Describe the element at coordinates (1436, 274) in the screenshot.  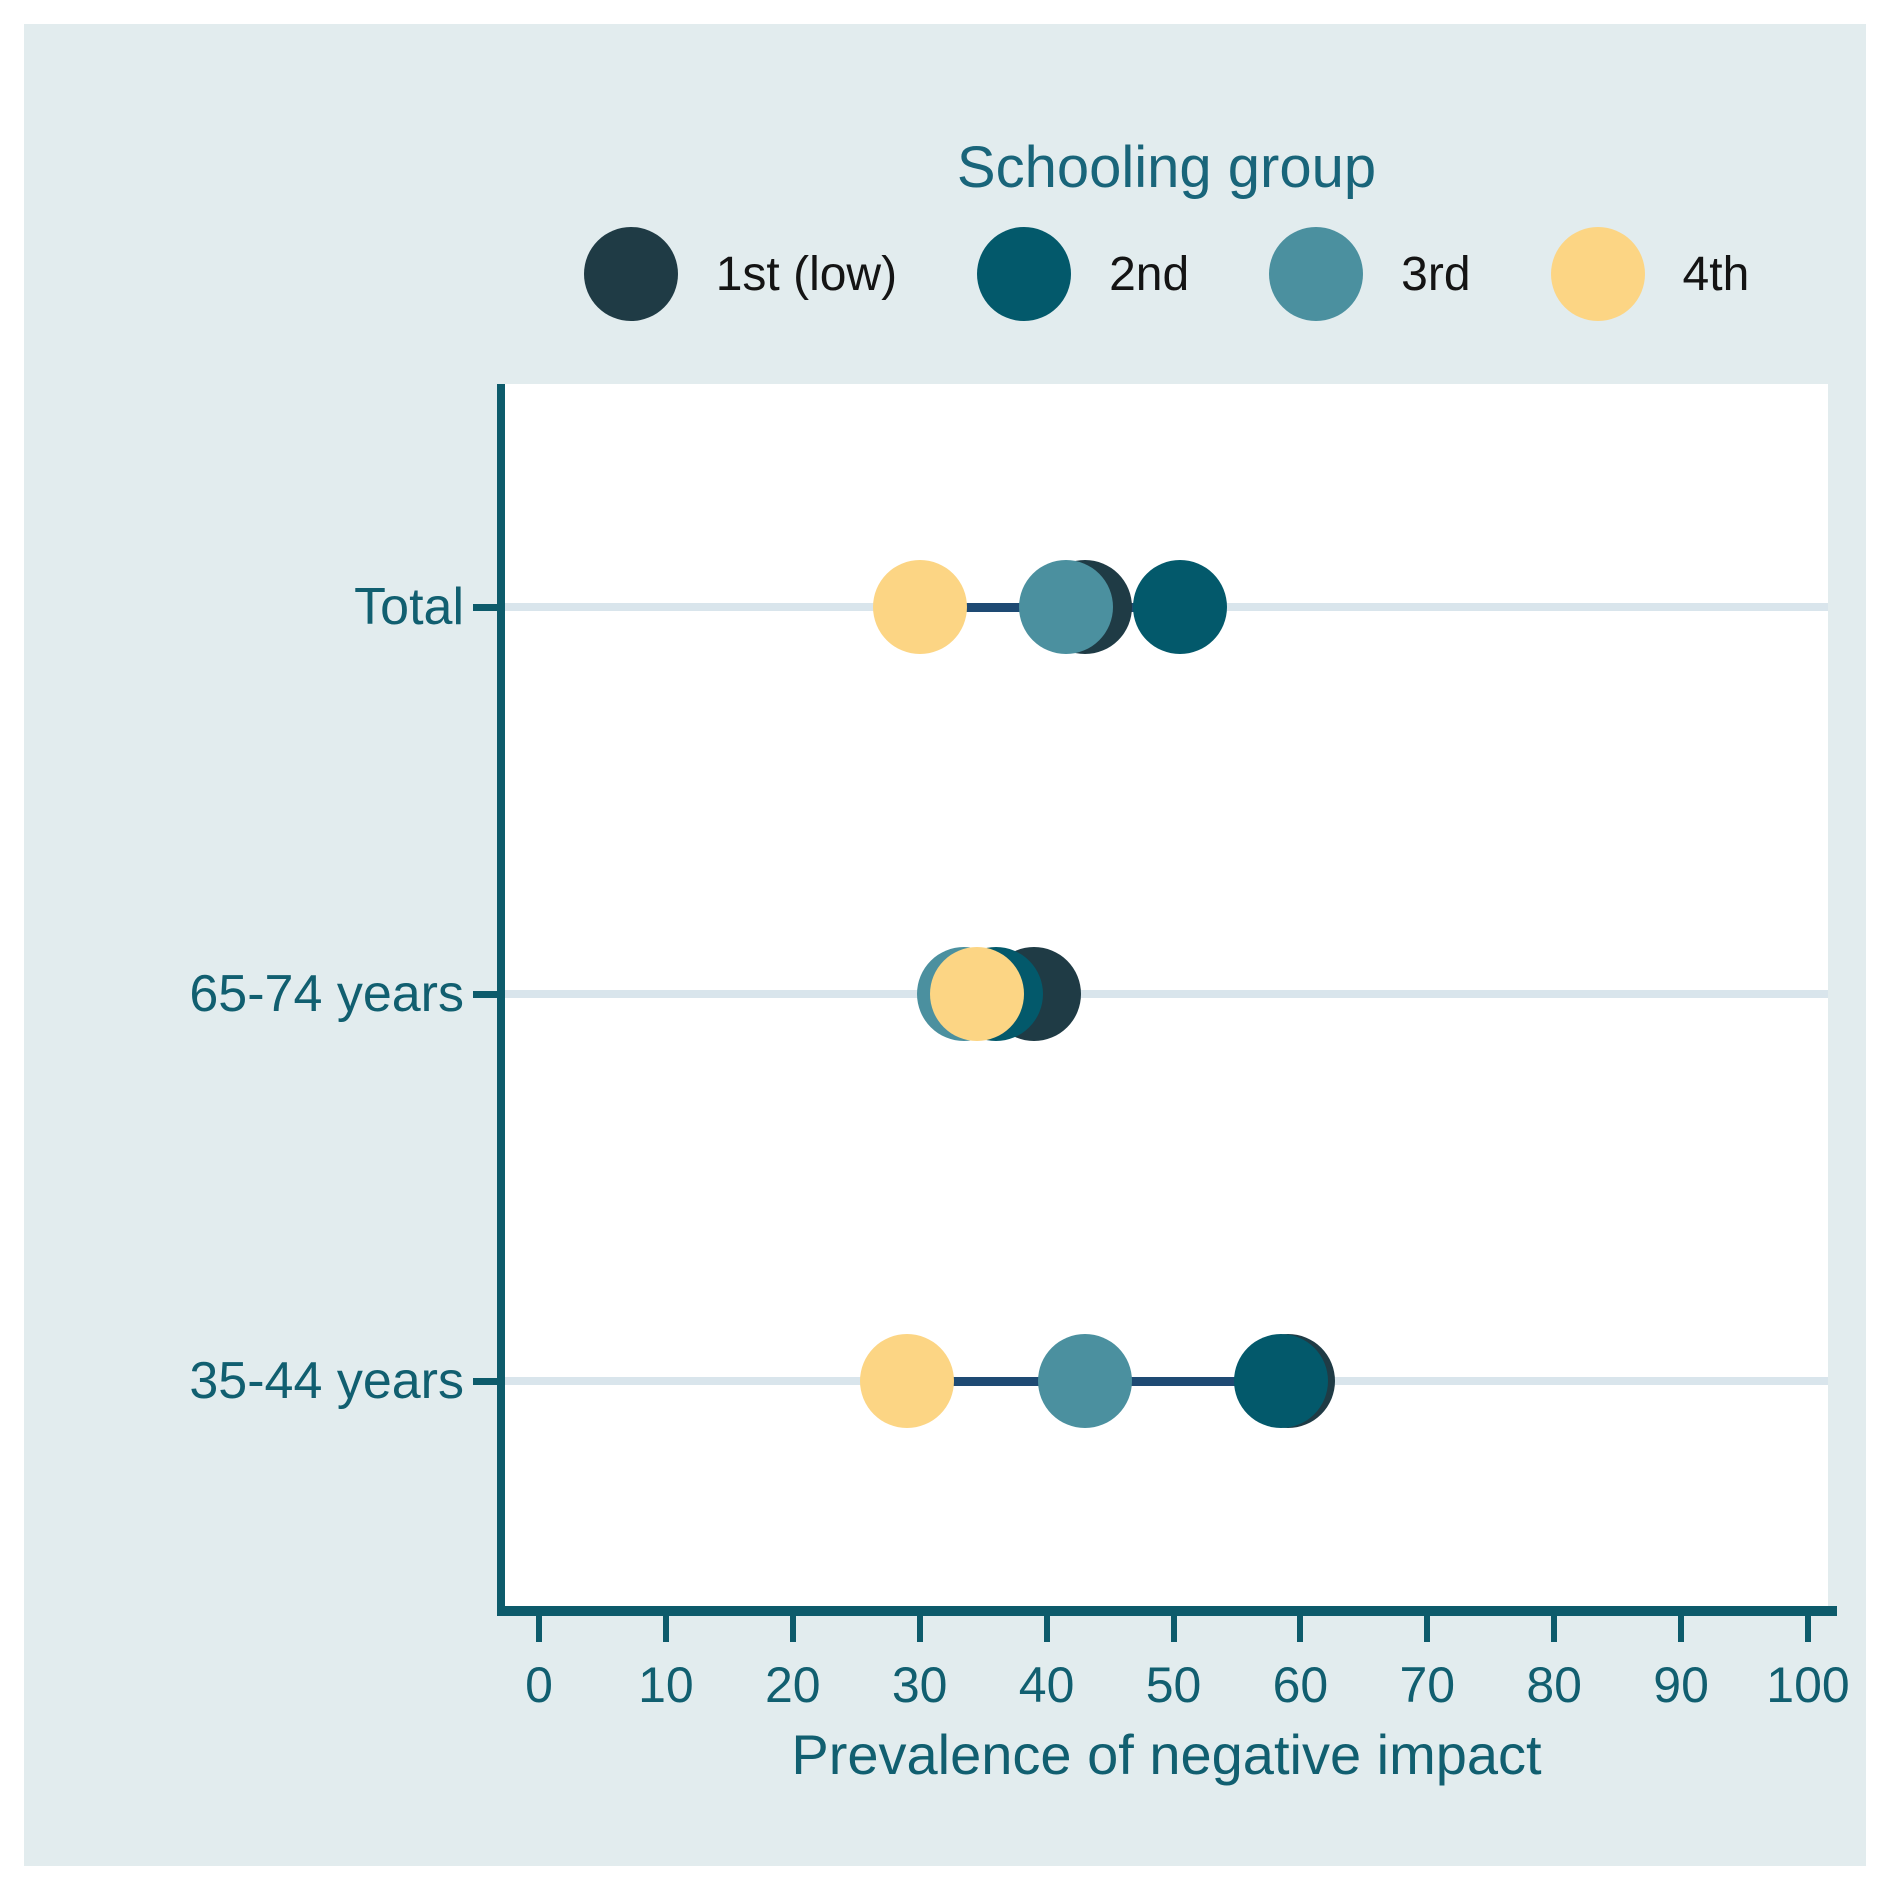
I see `legend-item-label: 3rd` at that location.